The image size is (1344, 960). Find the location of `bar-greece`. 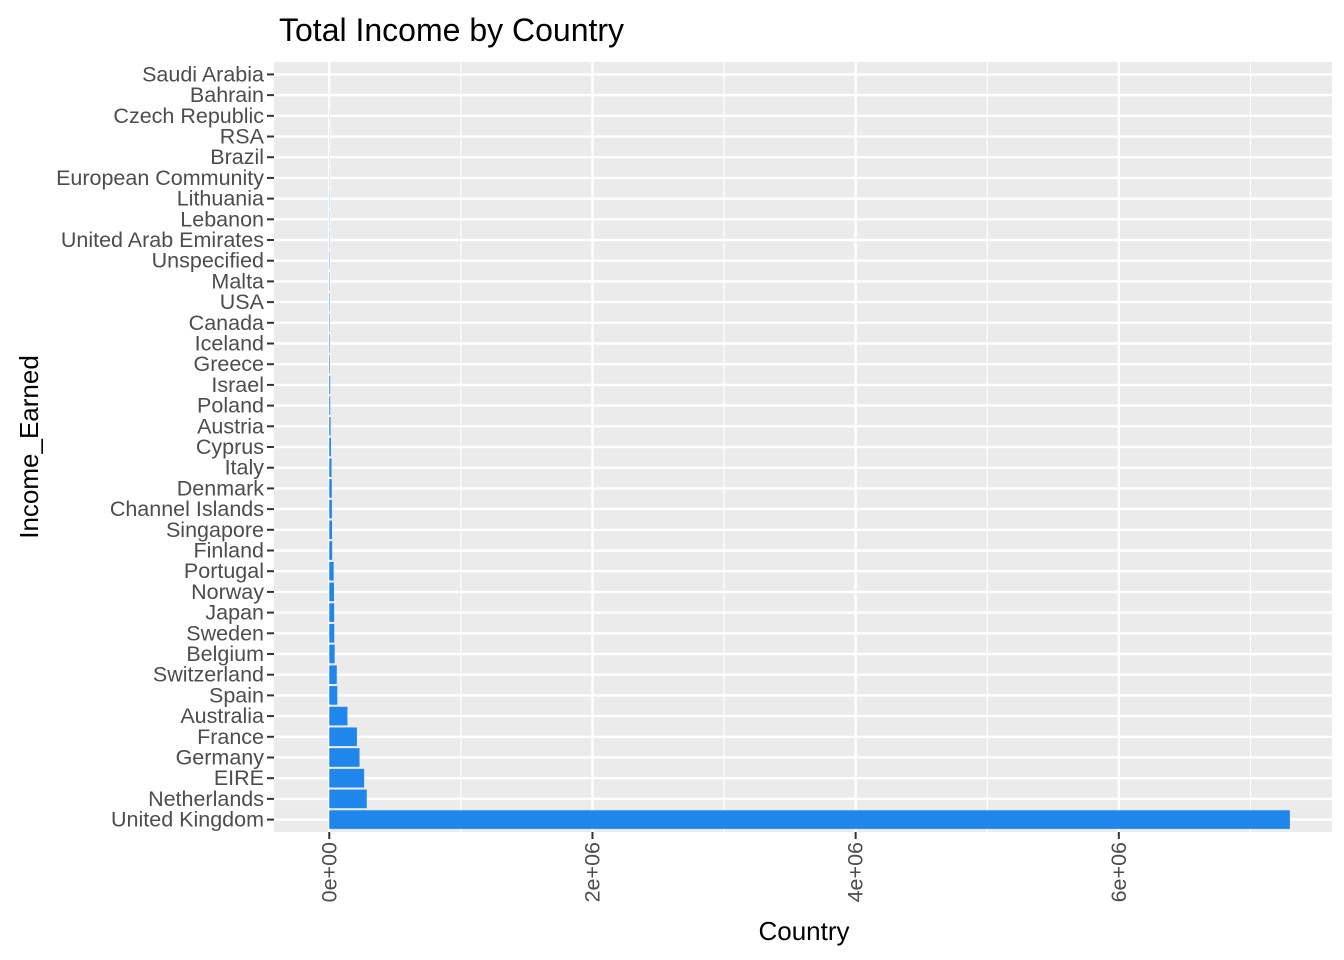

bar-greece is located at coordinates (329, 364).